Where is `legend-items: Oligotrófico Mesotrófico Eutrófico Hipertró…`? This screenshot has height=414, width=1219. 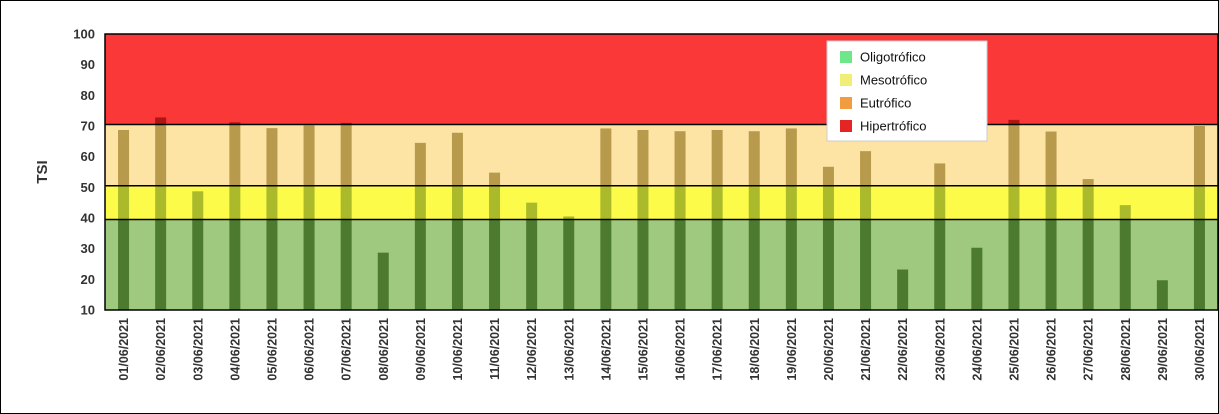
legend-items: Oligotrófico Mesotrófico Eutrófico Hipertró… is located at coordinates (883, 92).